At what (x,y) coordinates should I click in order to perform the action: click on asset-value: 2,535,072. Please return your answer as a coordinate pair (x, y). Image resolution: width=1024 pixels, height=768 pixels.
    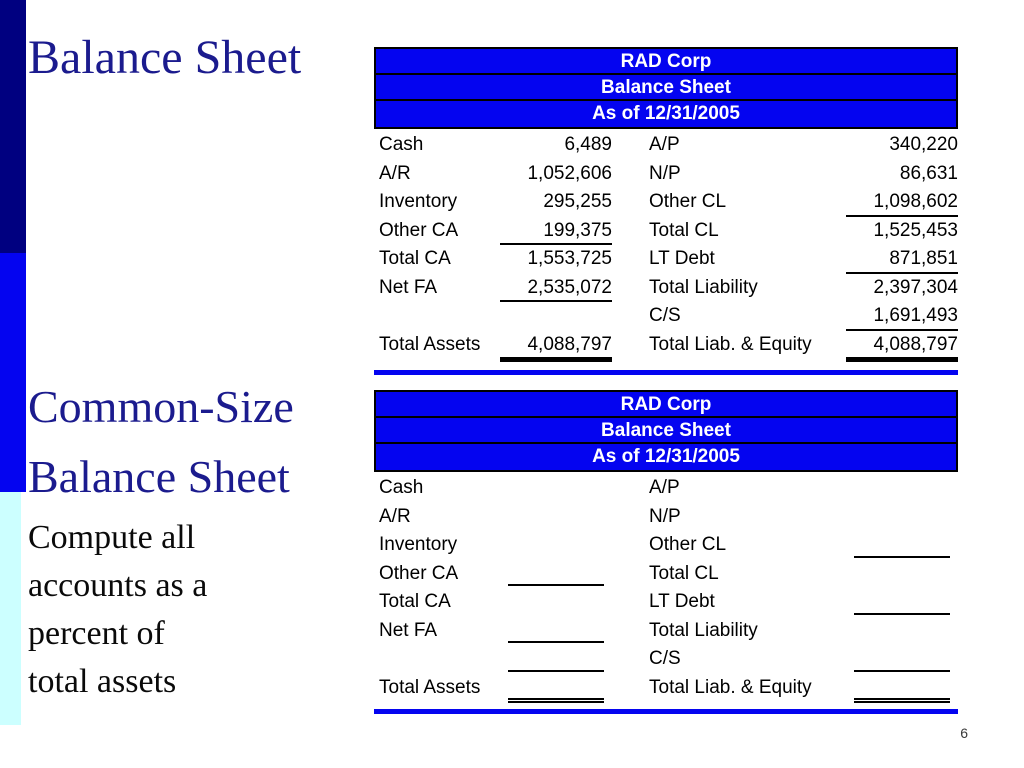
    Looking at the image, I should click on (556, 288).